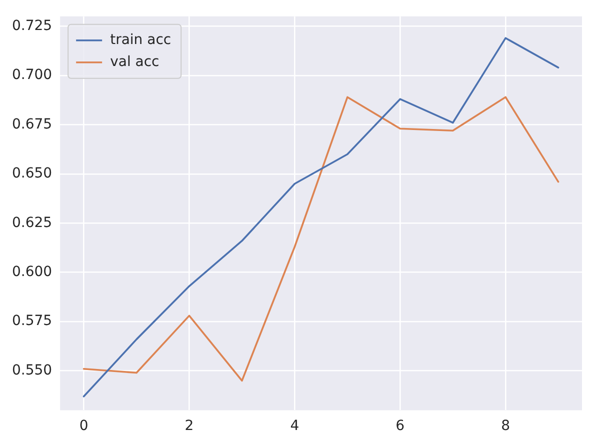  What do you see at coordinates (505, 426) in the screenshot?
I see `x-tick-label: 8` at bounding box center [505, 426].